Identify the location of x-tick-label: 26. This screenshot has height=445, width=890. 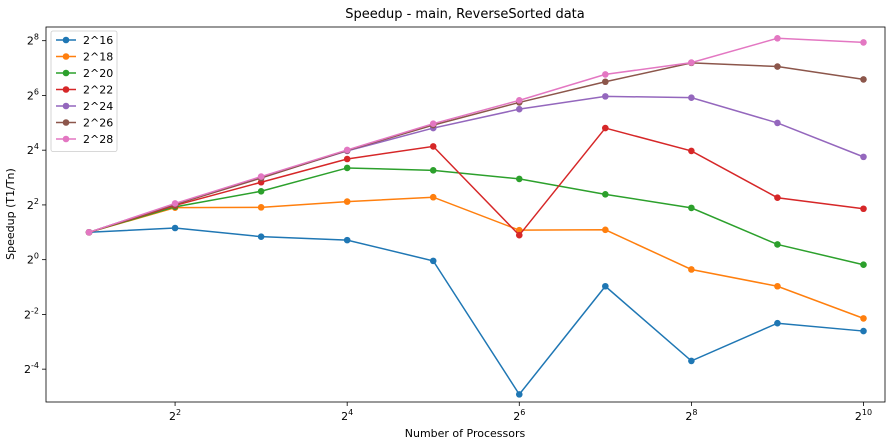
(519, 415).